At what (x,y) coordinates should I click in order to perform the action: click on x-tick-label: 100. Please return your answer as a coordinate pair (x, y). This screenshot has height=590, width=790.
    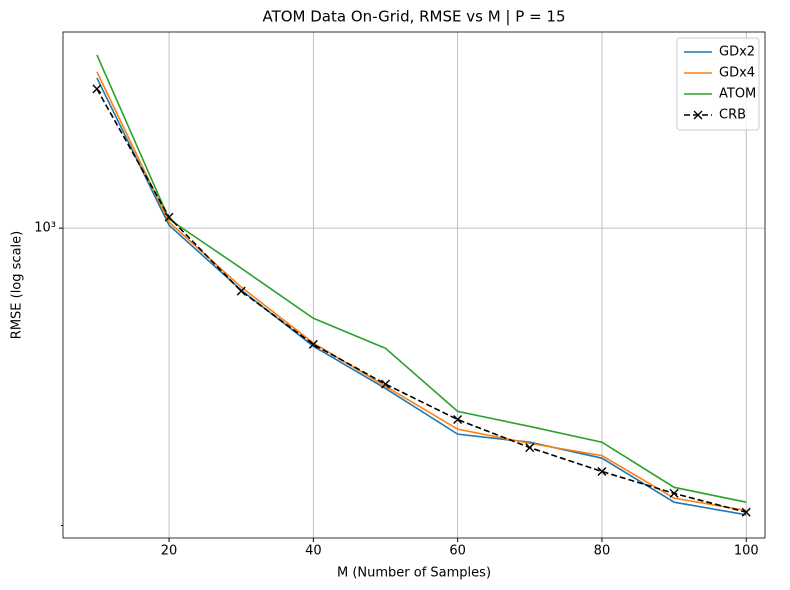
    Looking at the image, I should click on (746, 551).